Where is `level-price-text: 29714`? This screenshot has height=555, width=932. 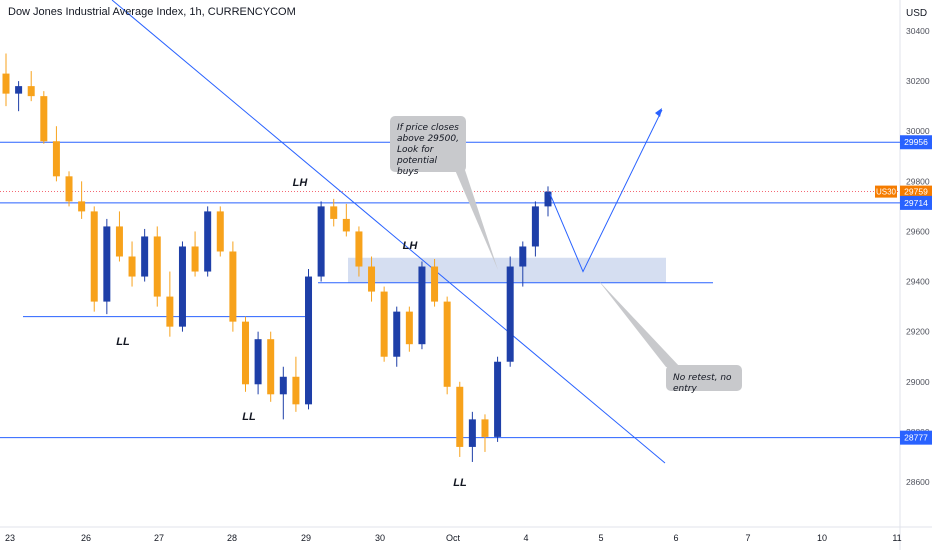
level-price-text: 29714 is located at coordinates (916, 203).